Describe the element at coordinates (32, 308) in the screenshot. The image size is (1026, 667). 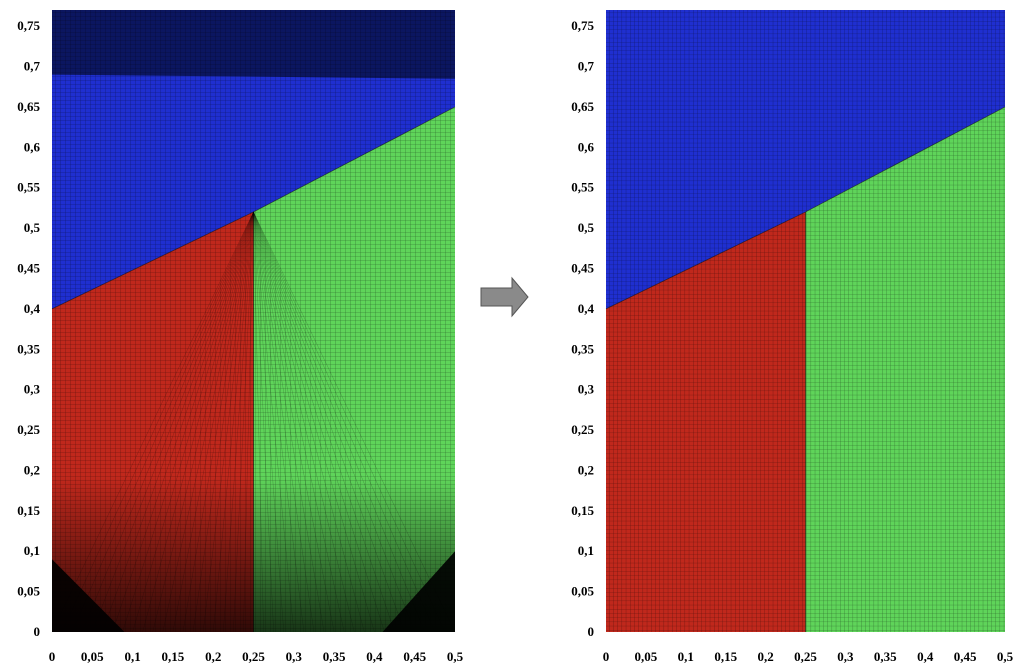
I see `left-y-tick-label: 0,4` at that location.